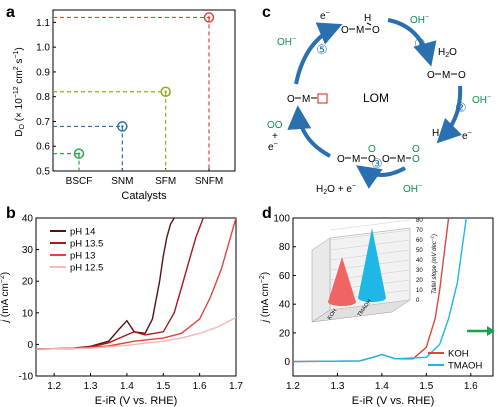 Image resolution: width=500 pixels, height=407 pixels. I want to click on inset-z-ticks: 0 10 20 30 40 50 60 70 80, so click(419, 261).